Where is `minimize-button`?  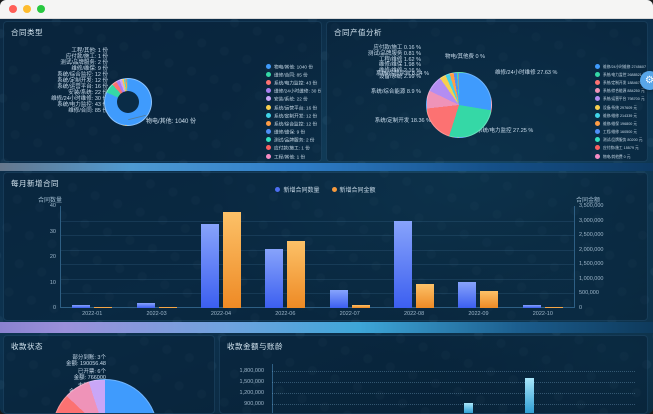
minimize-button is located at coordinates (27, 9).